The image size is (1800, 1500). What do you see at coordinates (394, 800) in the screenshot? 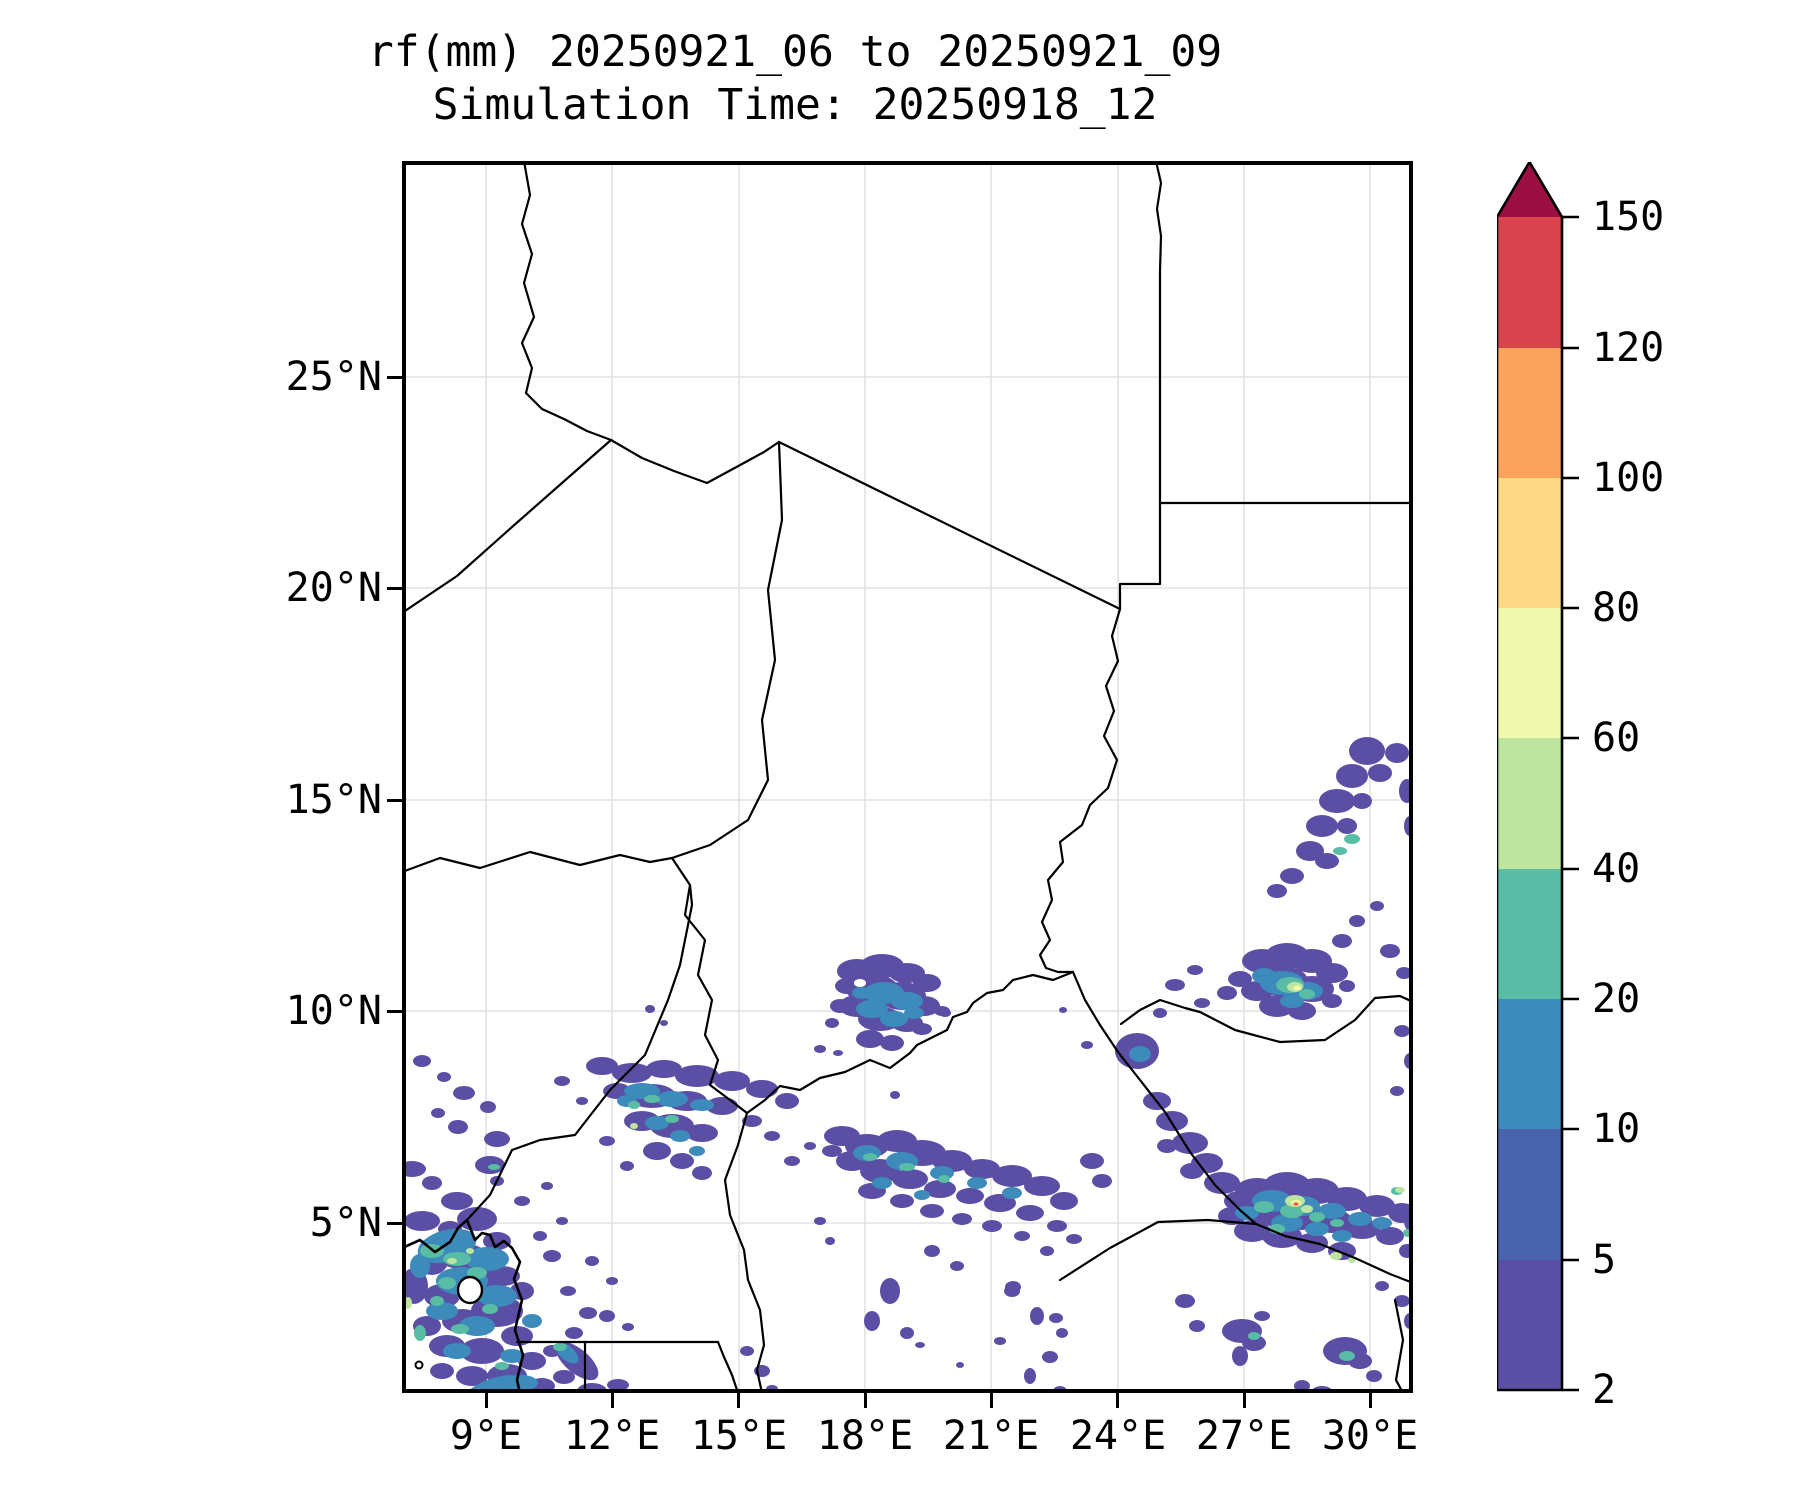
I see `y-tick-15n` at bounding box center [394, 800].